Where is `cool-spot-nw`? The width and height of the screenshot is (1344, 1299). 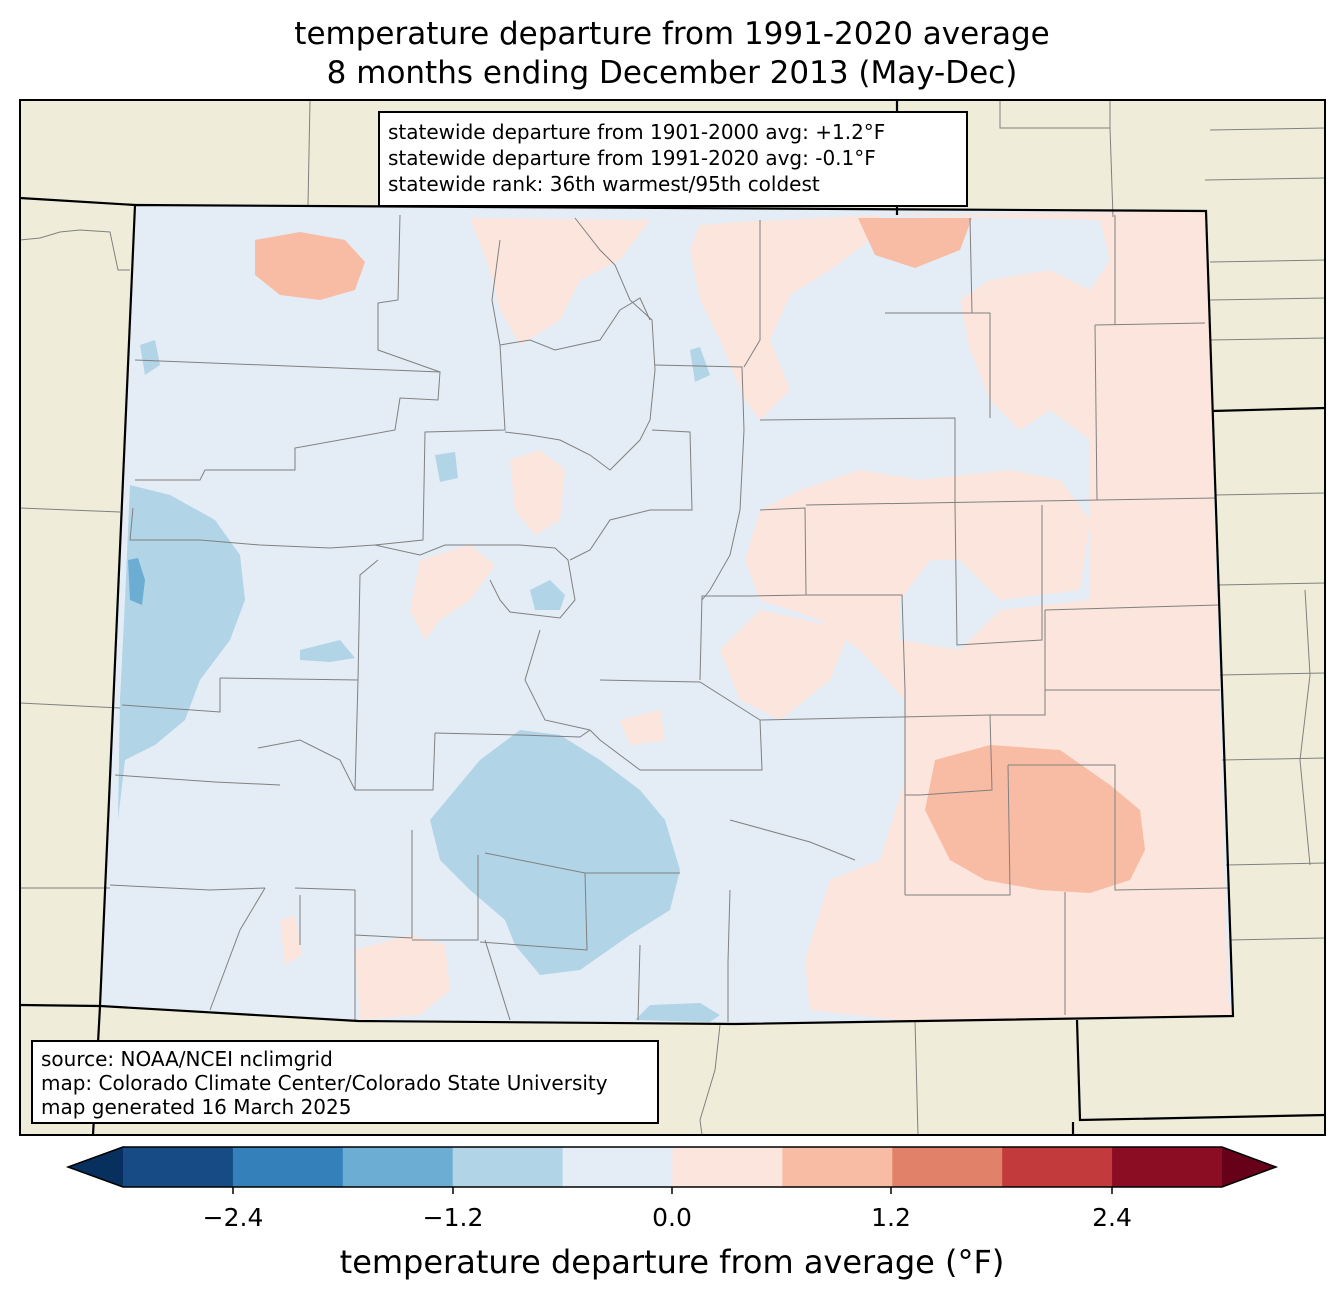
cool-spot-nw is located at coordinates (150, 357).